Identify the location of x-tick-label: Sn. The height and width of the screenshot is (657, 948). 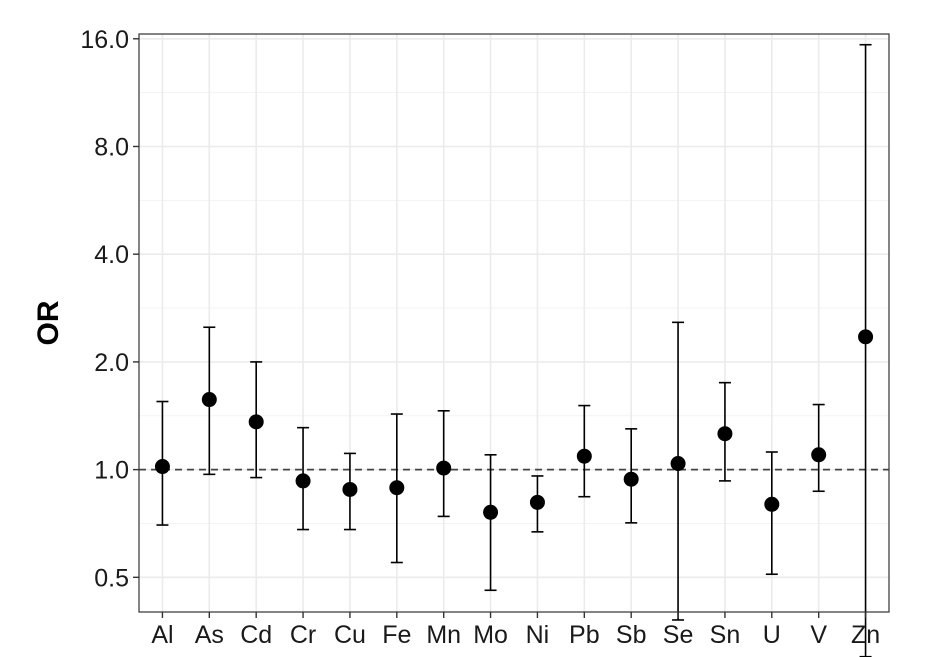
(725, 635).